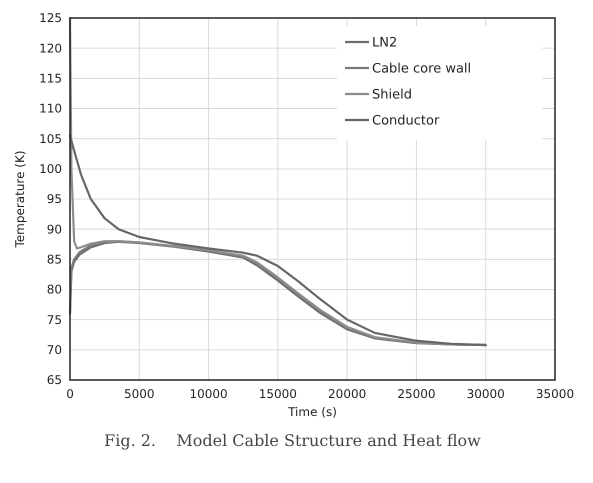 This screenshot has width=593, height=483. Describe the element at coordinates (54, 229) in the screenshot. I see `y-tick-label: 90` at that location.